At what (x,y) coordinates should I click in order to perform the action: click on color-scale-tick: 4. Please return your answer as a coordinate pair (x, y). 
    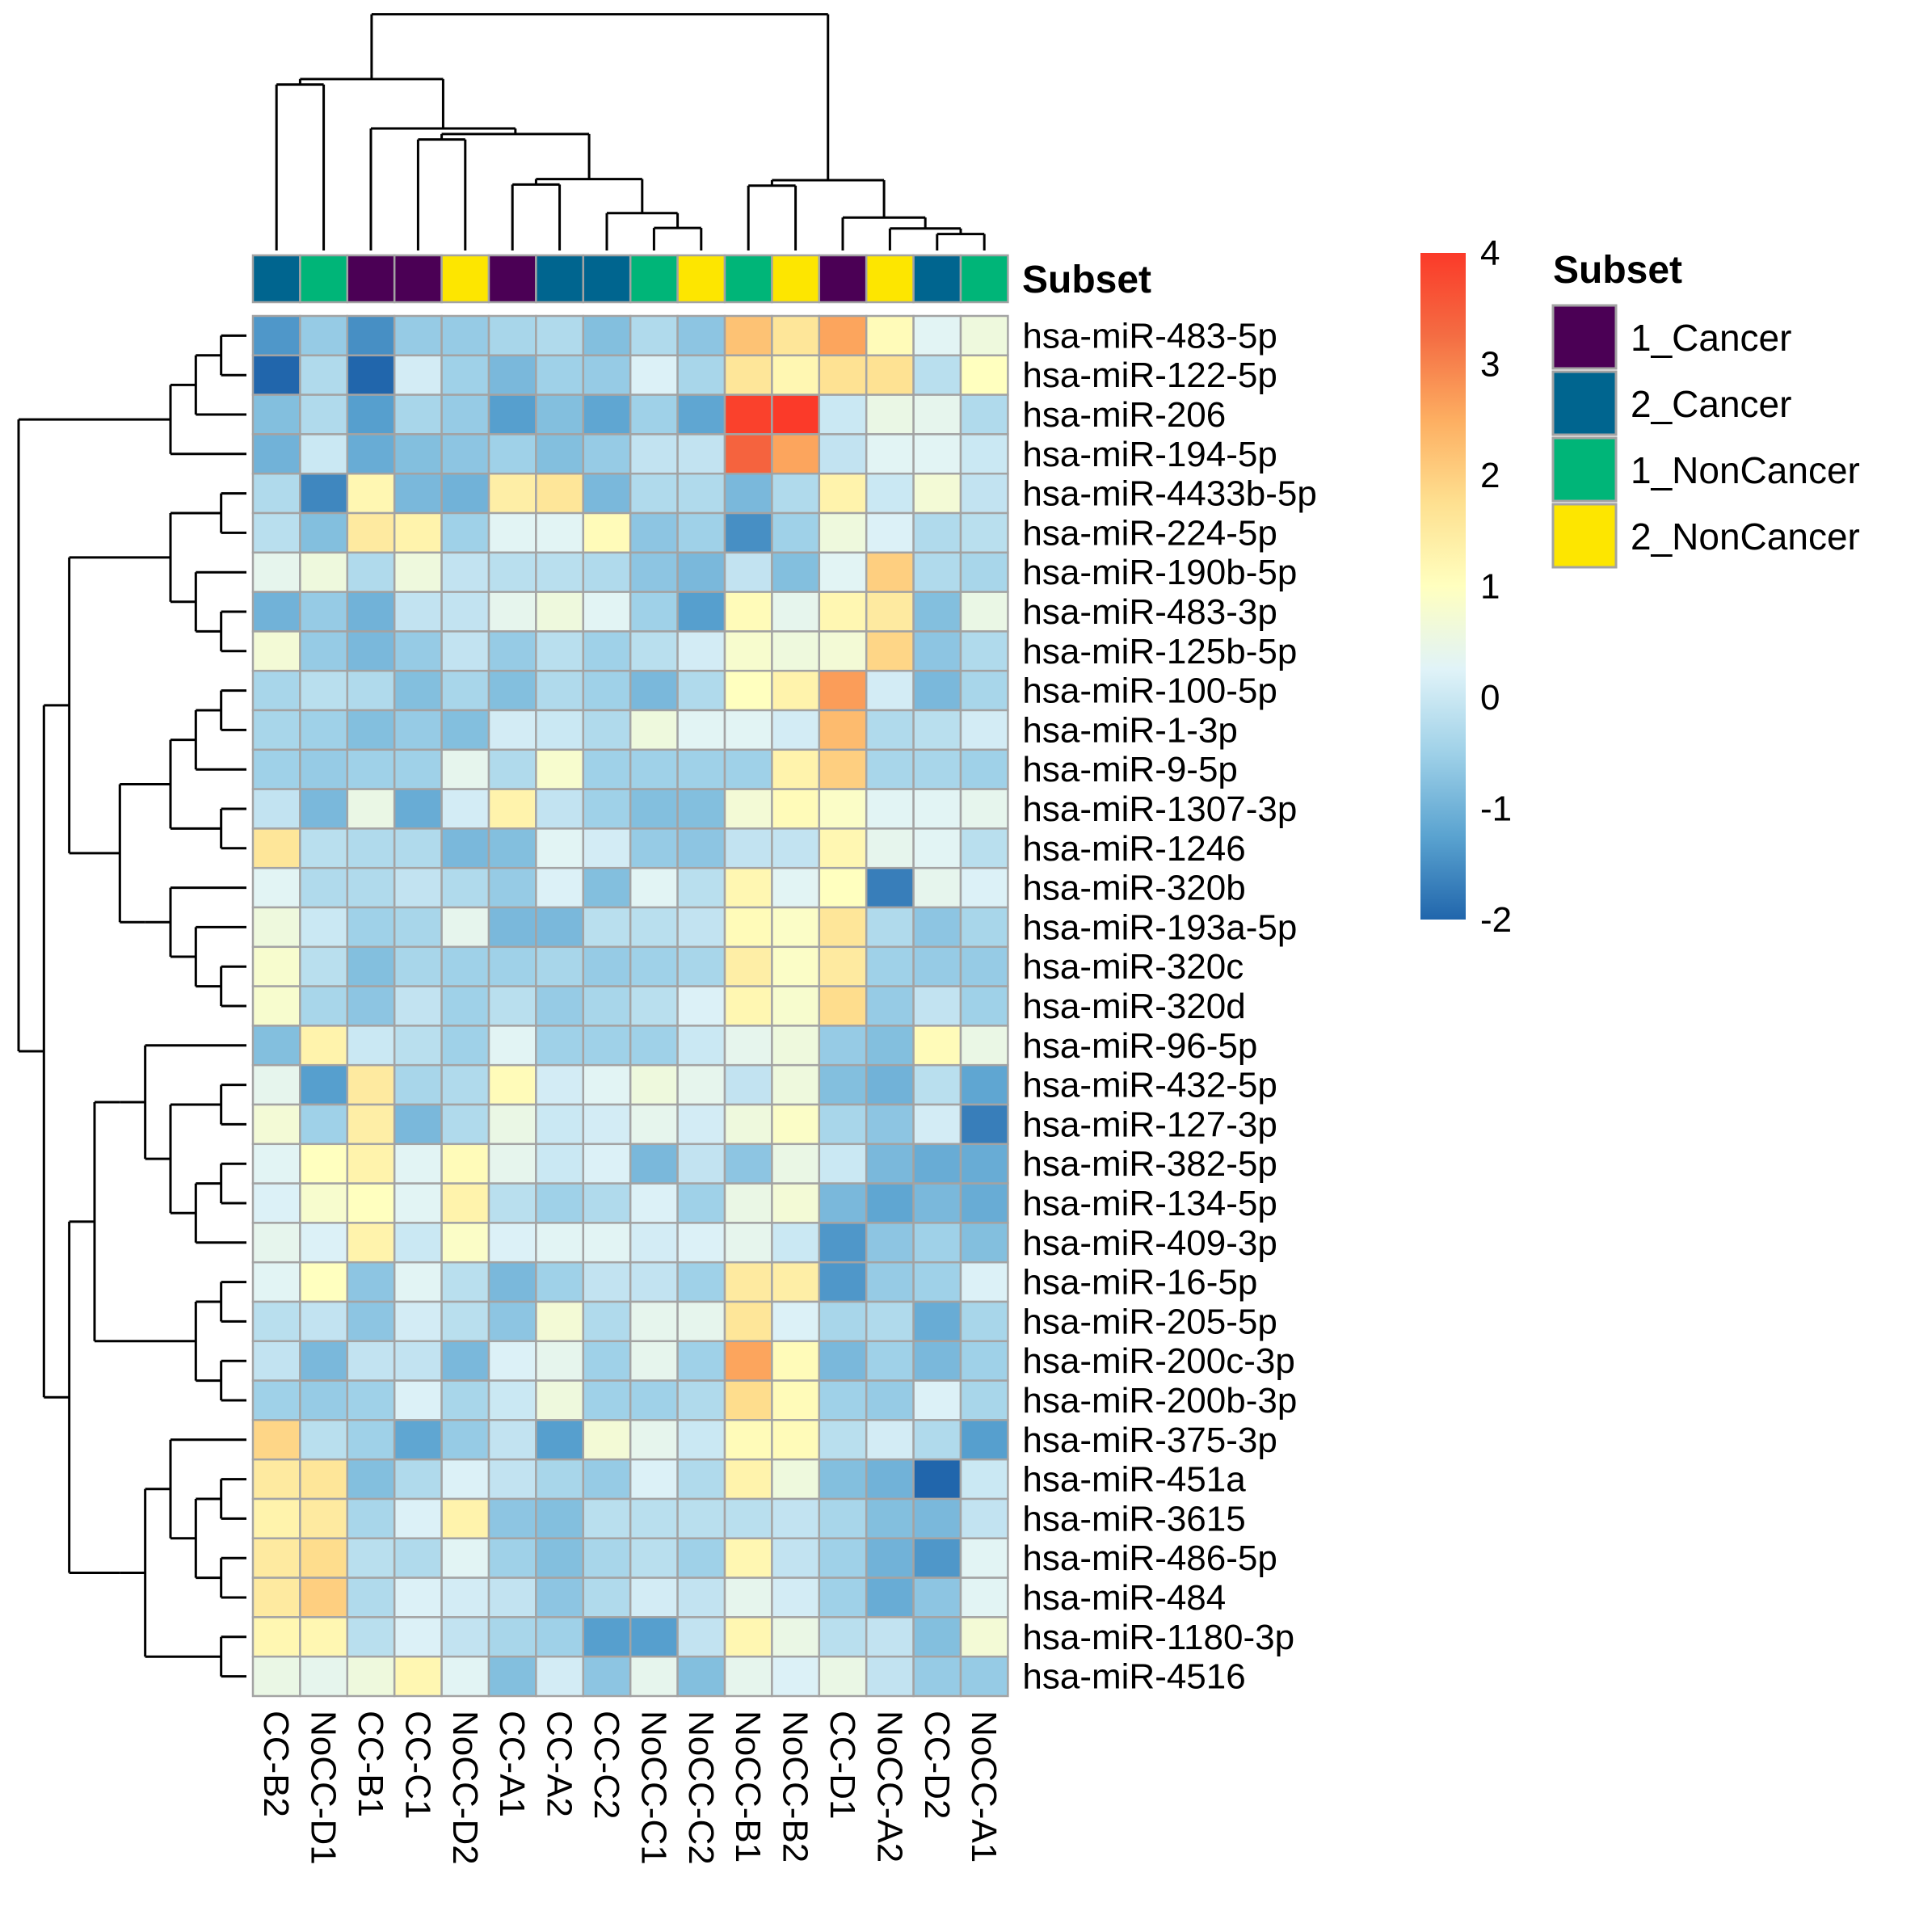
    Looking at the image, I should click on (1490, 253).